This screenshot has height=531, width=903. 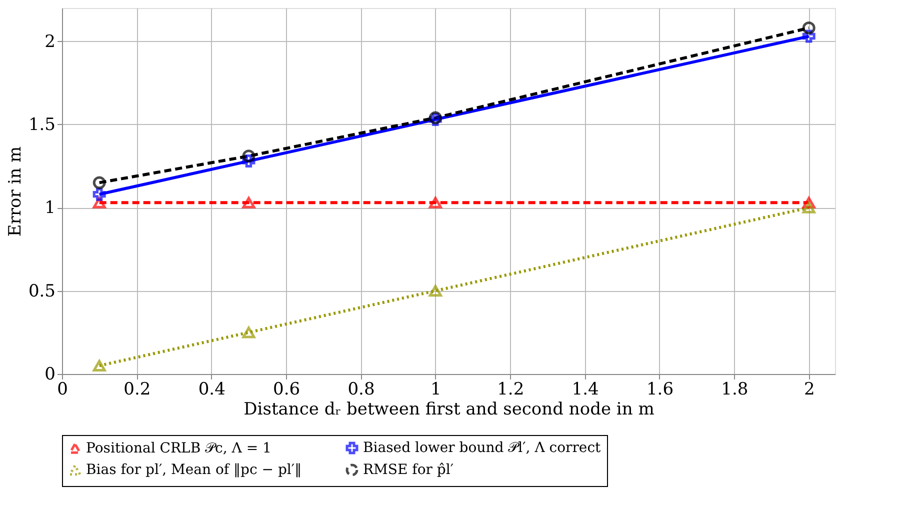 What do you see at coordinates (286, 390) in the screenshot?
I see `x-tick-label: 0.6` at bounding box center [286, 390].